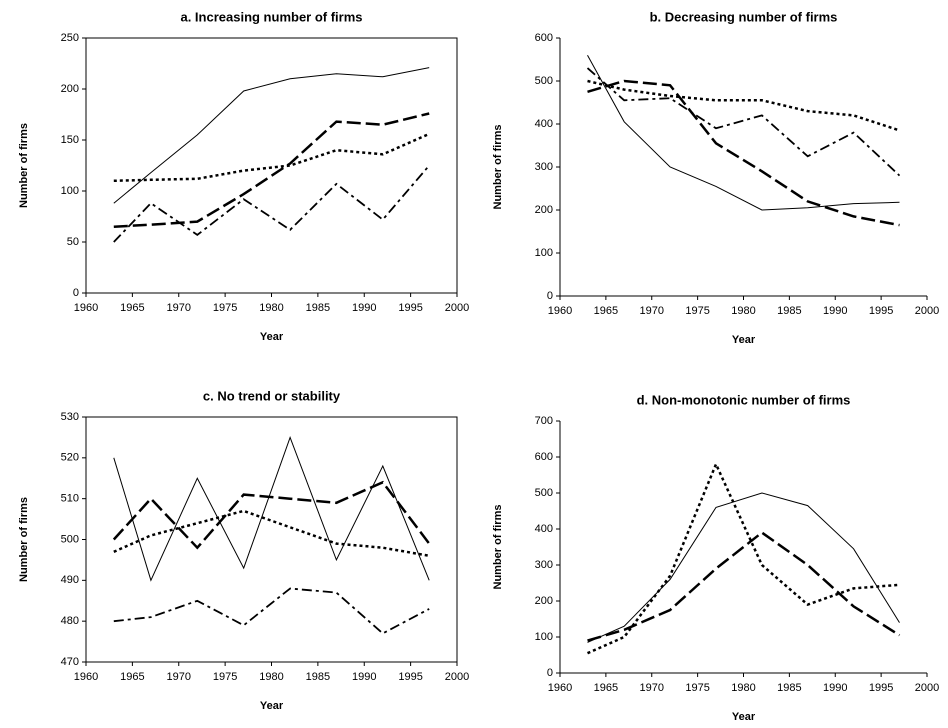  I want to click on chart-title: b. Decreasing number of firms, so click(744, 16).